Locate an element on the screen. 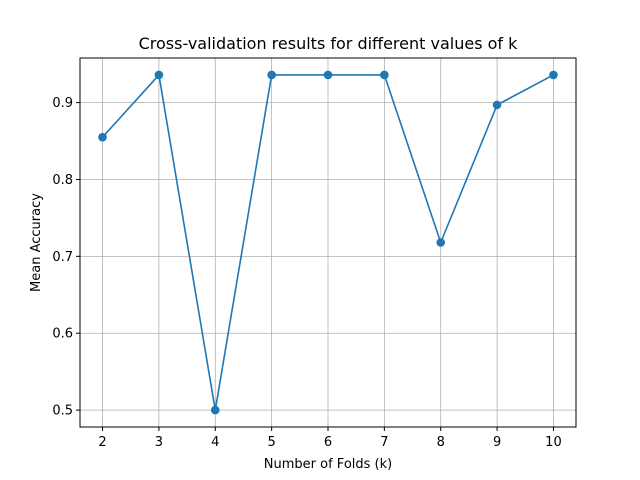  x-tick-label: 2 is located at coordinates (102, 442).